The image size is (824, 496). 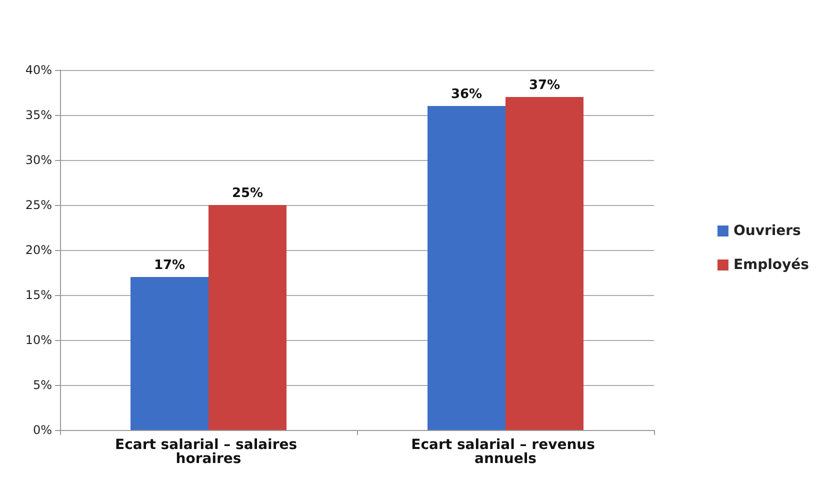 What do you see at coordinates (767, 231) in the screenshot?
I see `legend-label: Ouvriers` at bounding box center [767, 231].